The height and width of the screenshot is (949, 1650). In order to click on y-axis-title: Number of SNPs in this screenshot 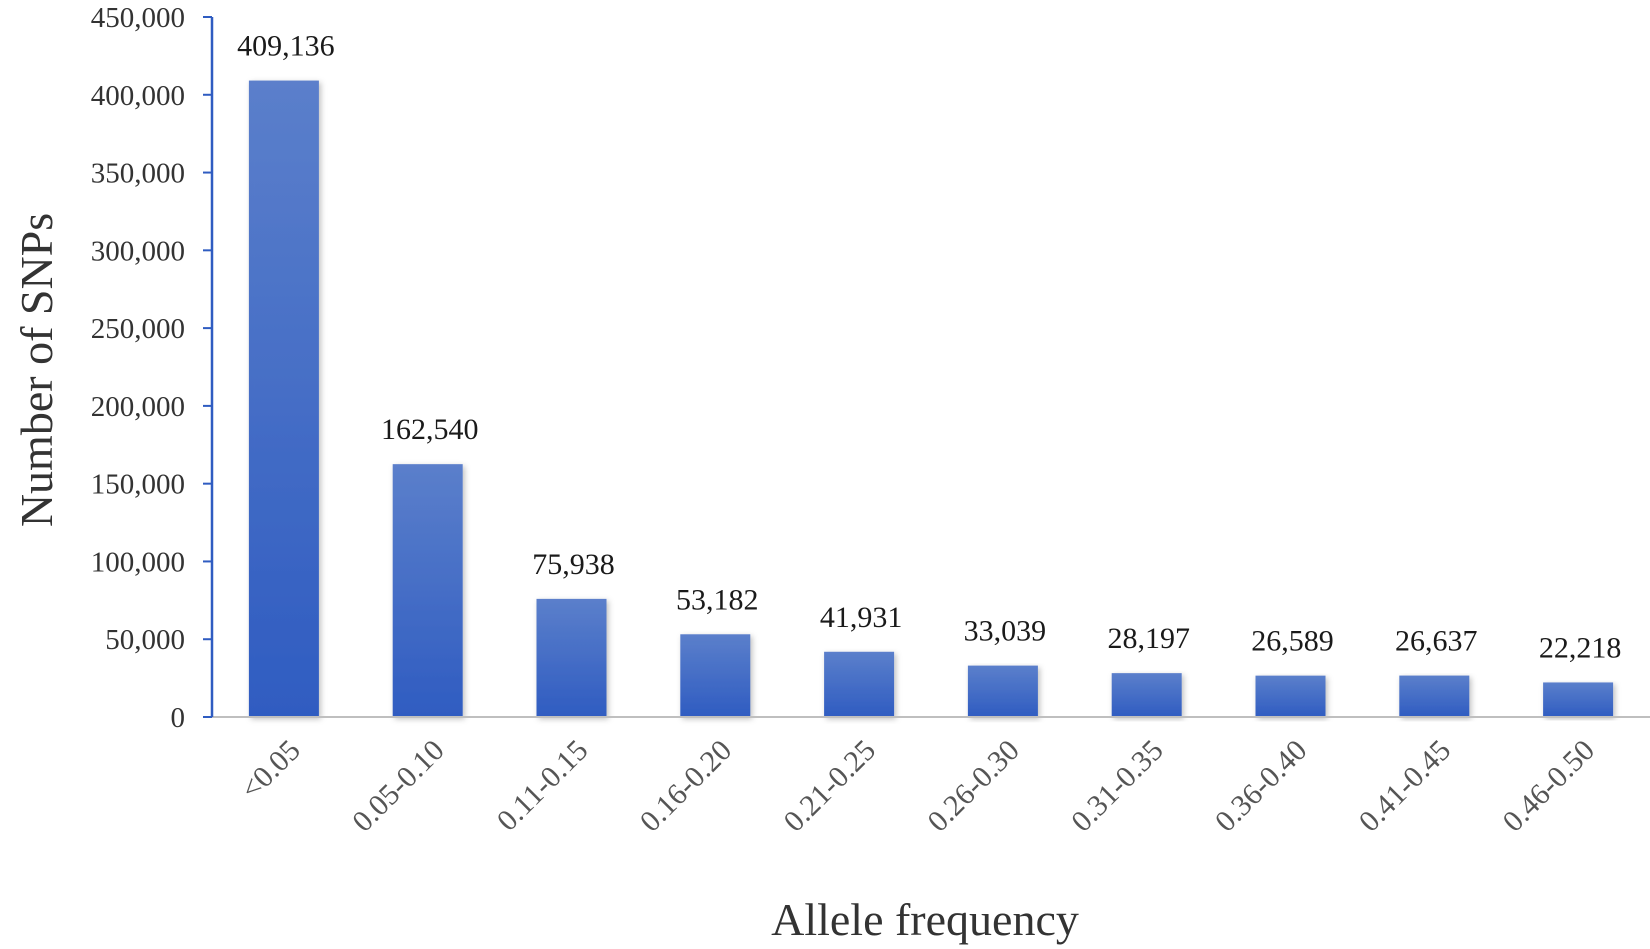, I will do `click(36, 370)`.